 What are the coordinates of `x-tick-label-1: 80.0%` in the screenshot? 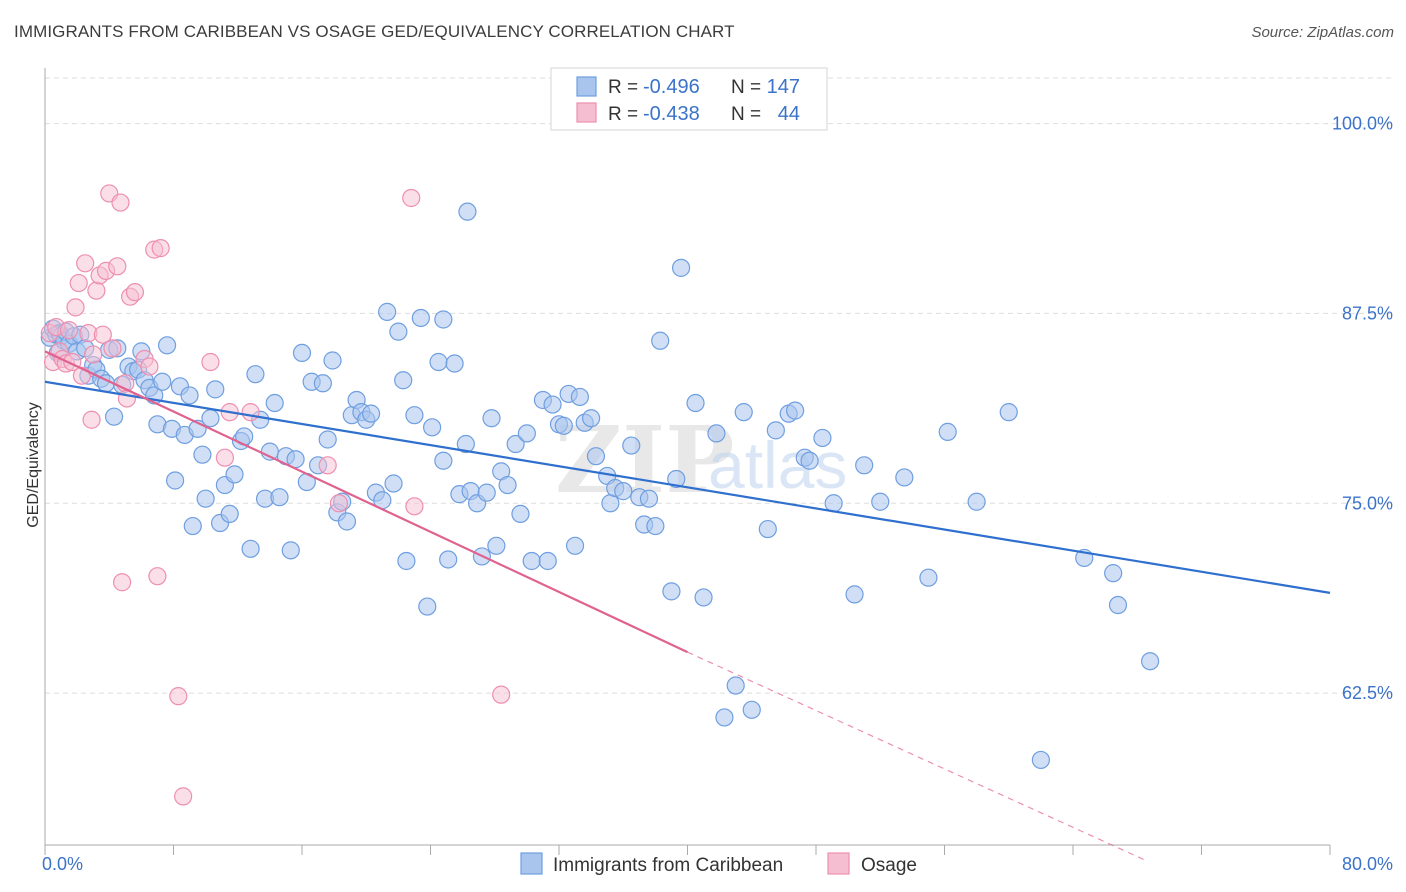 It's located at (1367, 864).